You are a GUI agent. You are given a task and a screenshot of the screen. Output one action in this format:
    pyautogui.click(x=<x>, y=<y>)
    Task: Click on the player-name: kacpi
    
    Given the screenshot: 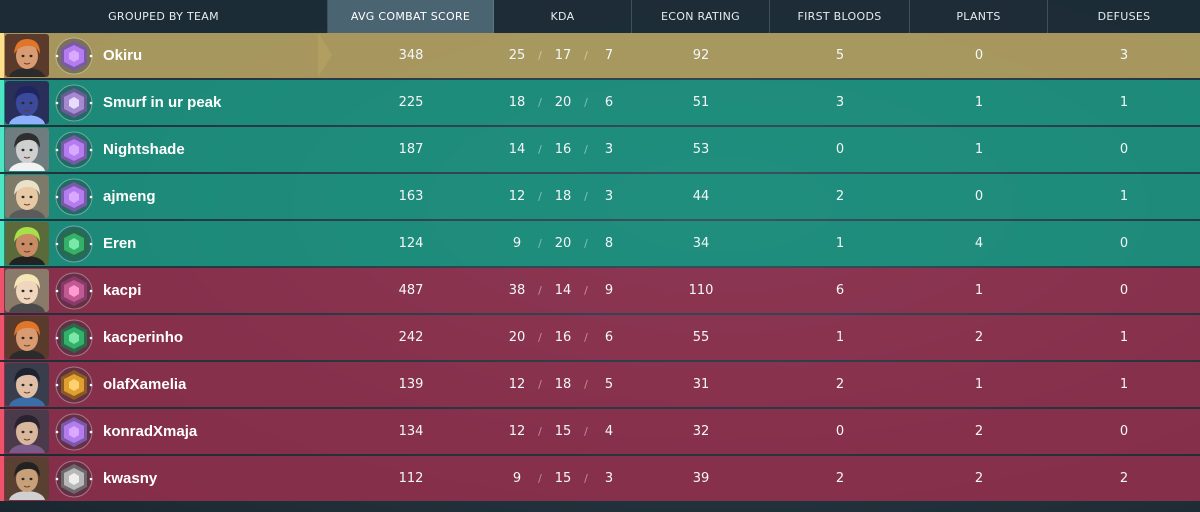 What is the action you would take?
    pyautogui.click(x=122, y=290)
    